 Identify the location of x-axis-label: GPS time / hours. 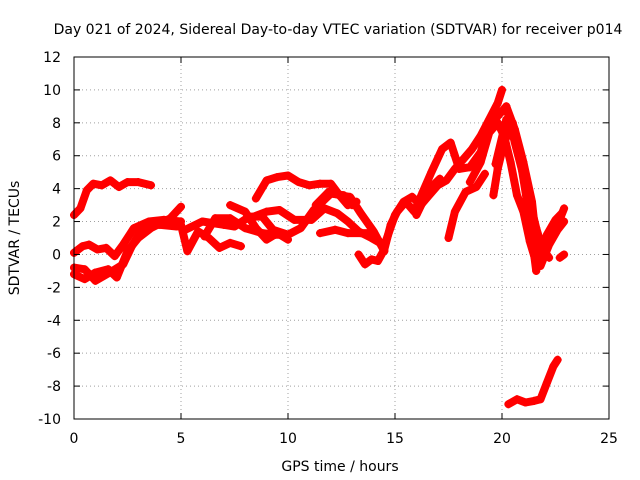
(339, 467).